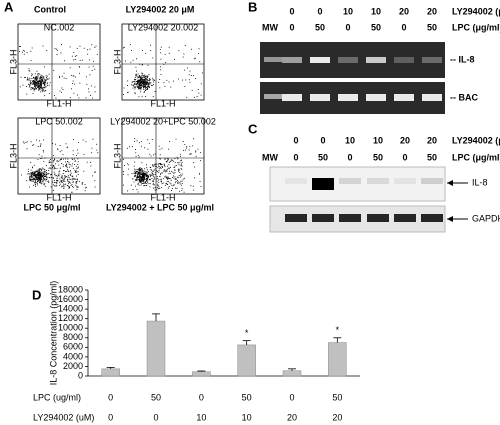  What do you see at coordinates (432, 11) in the screenshot?
I see `lane-label: 20` at bounding box center [432, 11].